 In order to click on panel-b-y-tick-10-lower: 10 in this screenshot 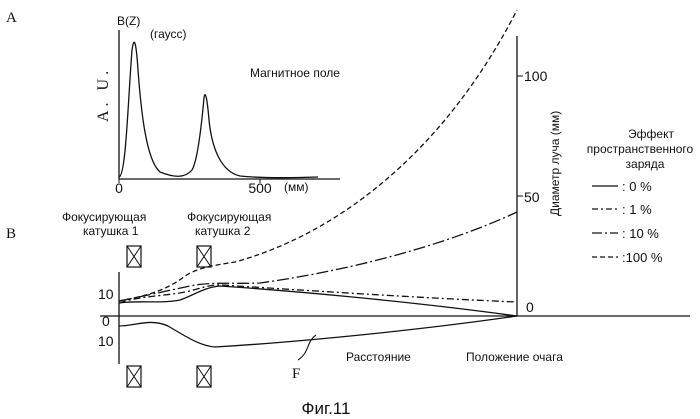, I will do `click(106, 341)`.